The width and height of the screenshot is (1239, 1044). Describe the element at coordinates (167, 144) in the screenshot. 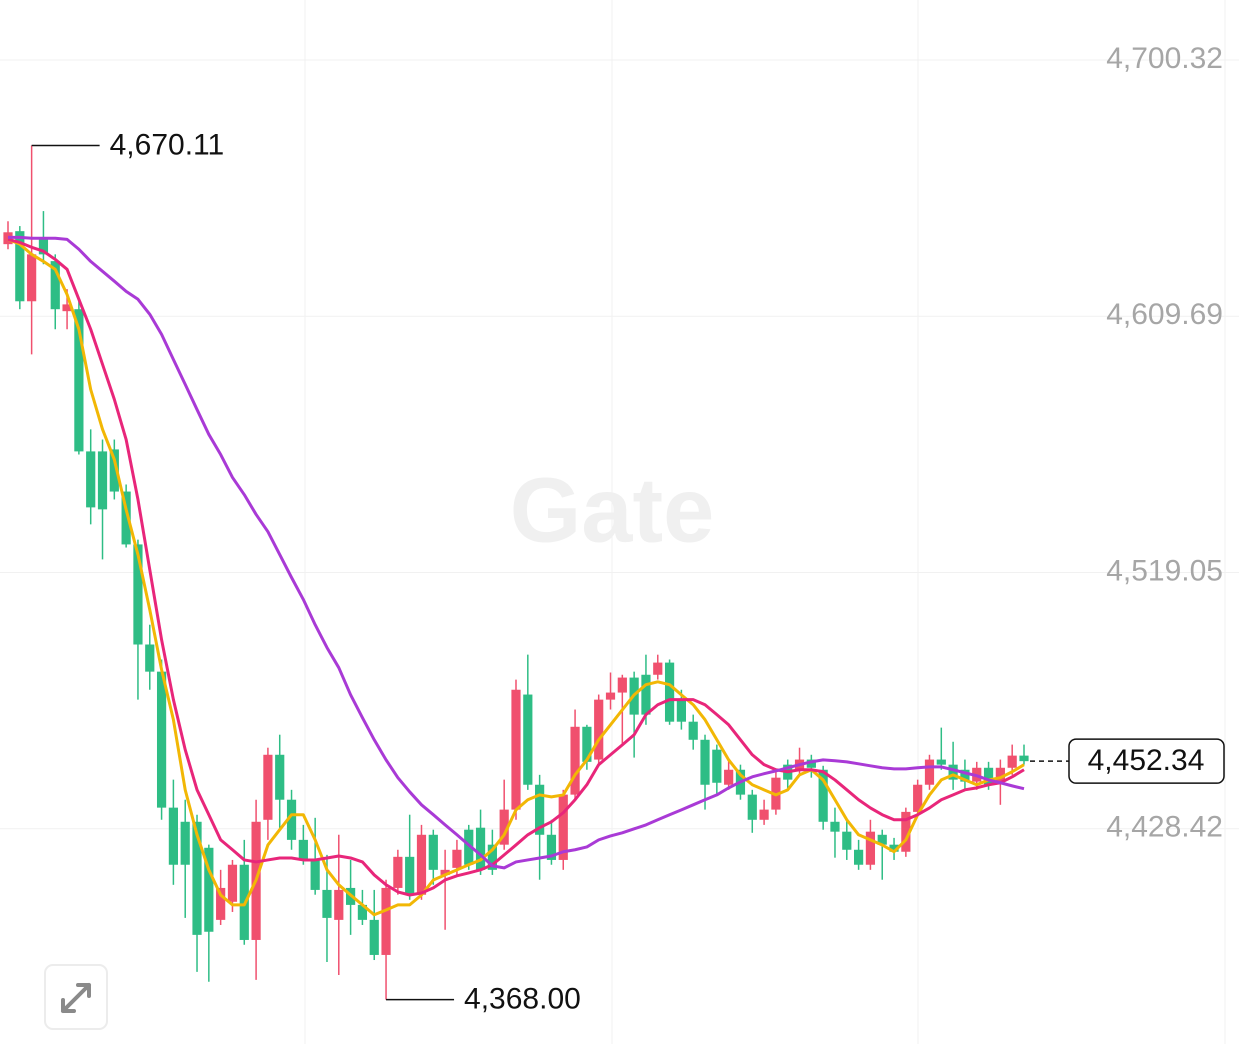

I see `annotation-label: 4,670.11` at that location.